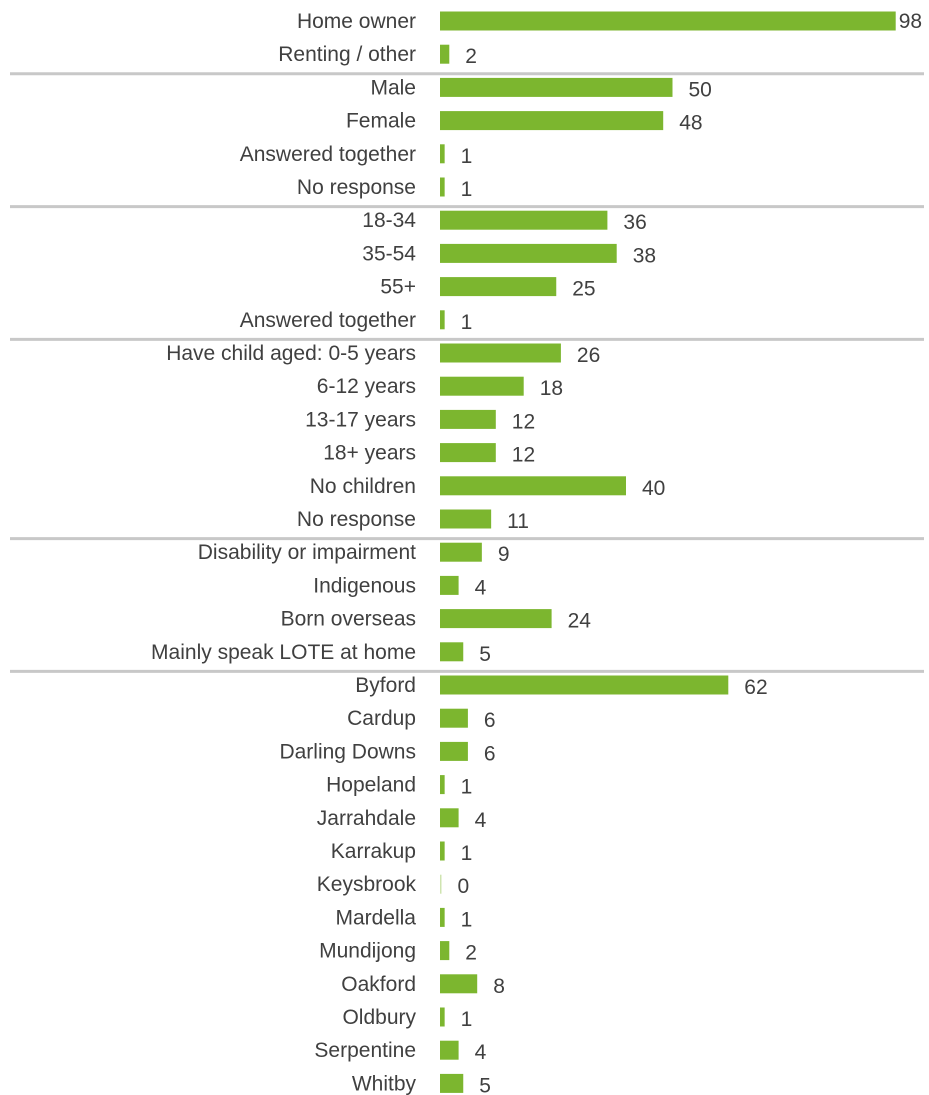  What do you see at coordinates (499, 986) in the screenshot?
I see `value-label: 8` at bounding box center [499, 986].